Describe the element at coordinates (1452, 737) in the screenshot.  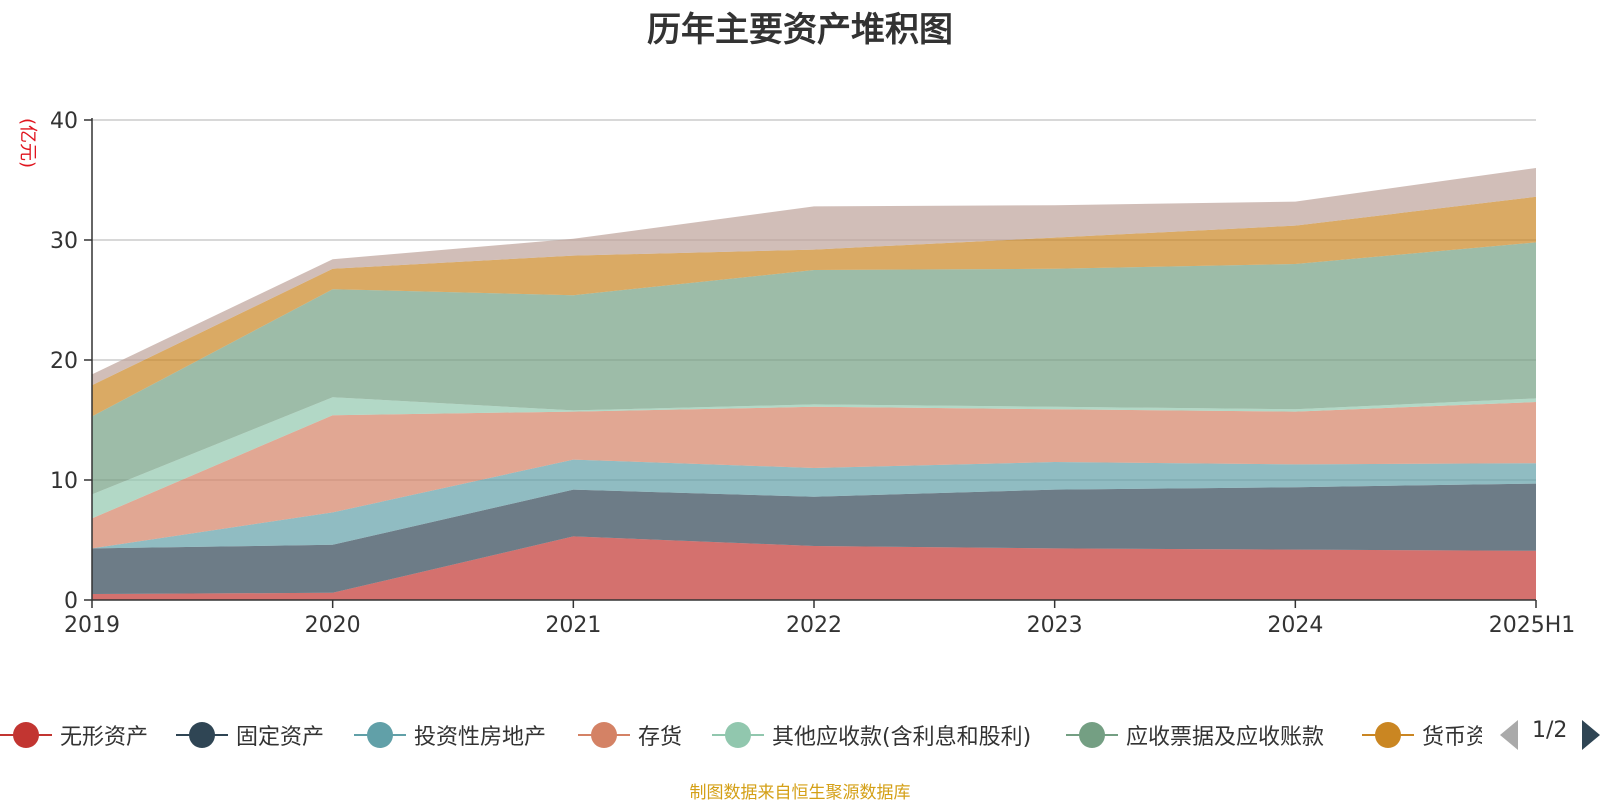
I see `legend-label: 货币资` at that location.